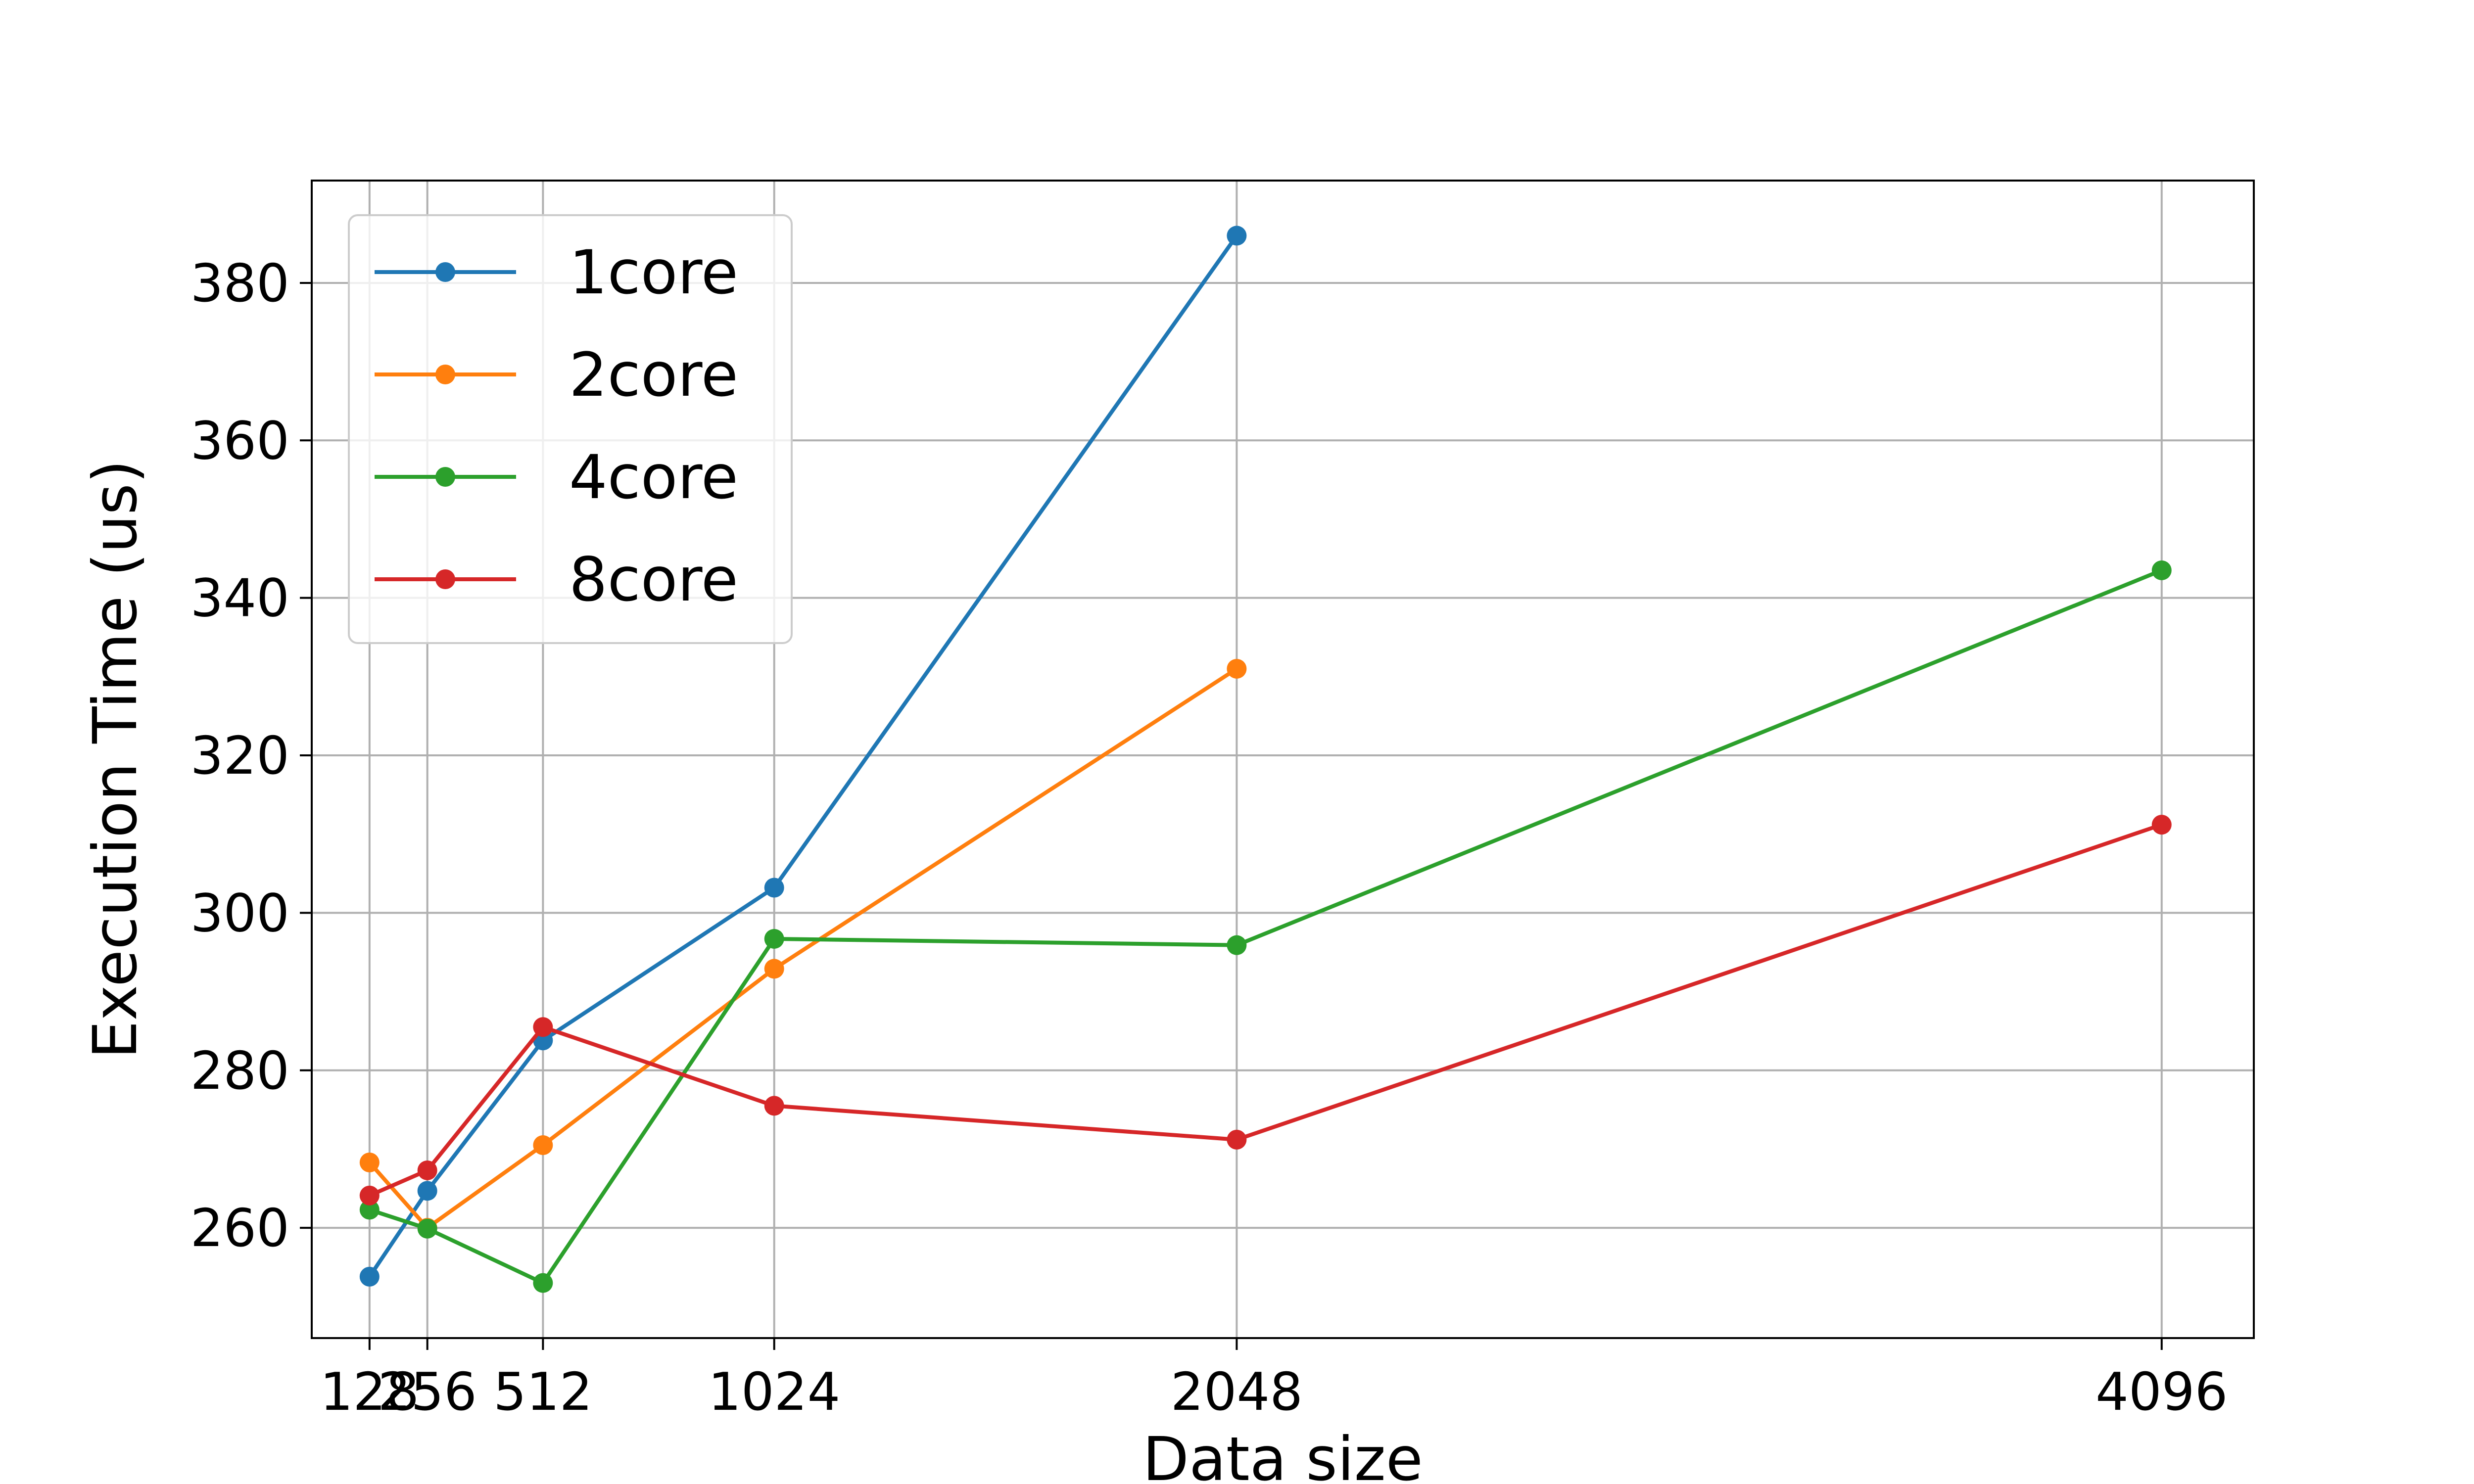  I want to click on x-tick-label: 4096, so click(2162, 1392).